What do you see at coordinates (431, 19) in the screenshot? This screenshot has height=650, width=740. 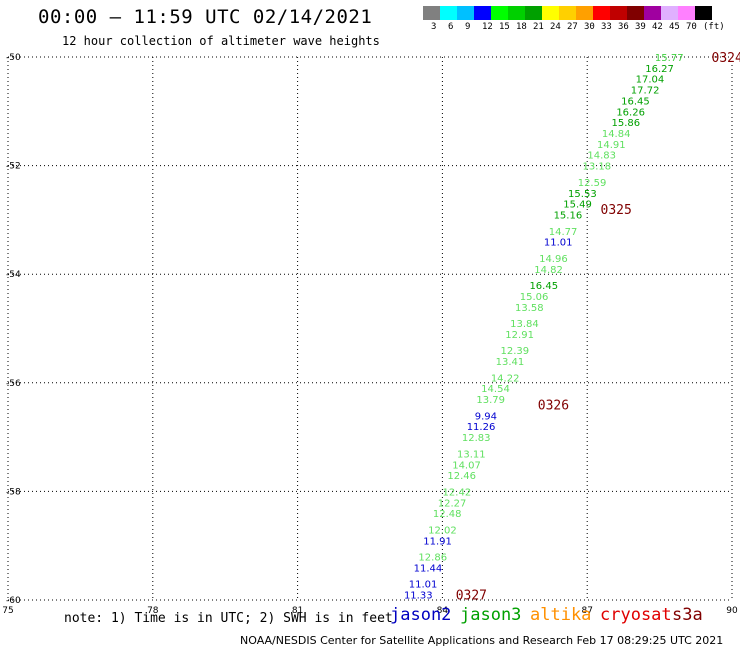 I see `legend-swatch: 3` at bounding box center [431, 19].